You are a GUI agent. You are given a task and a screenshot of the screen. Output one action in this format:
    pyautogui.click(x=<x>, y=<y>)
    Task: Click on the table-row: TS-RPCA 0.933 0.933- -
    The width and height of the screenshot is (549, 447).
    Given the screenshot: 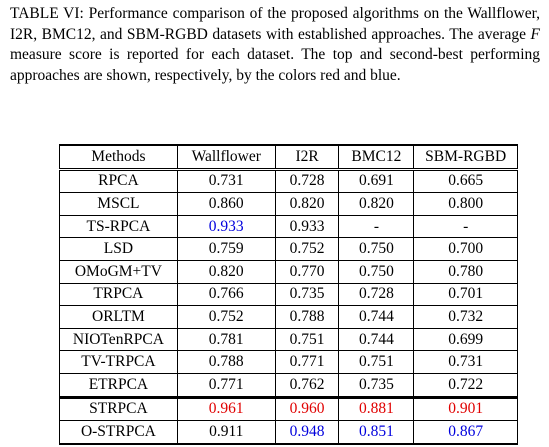 What is the action you would take?
    pyautogui.click(x=288, y=226)
    